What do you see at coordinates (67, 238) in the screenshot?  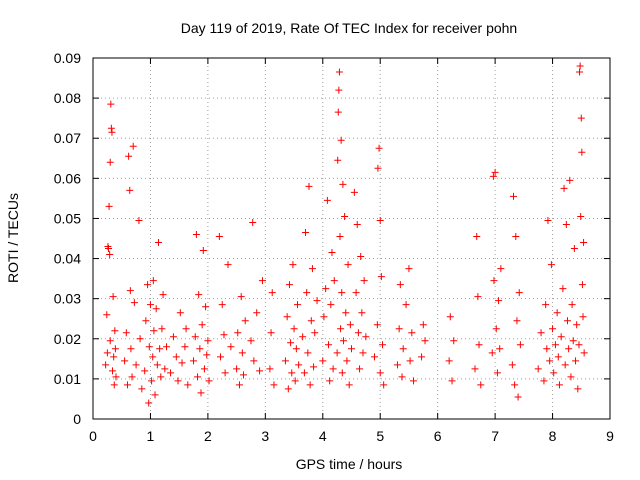 I see `y-tick-labels: 0 0.01 0.02 0.03 0.04 0.05 0.06 0.07 0.08 0.09` at bounding box center [67, 238].